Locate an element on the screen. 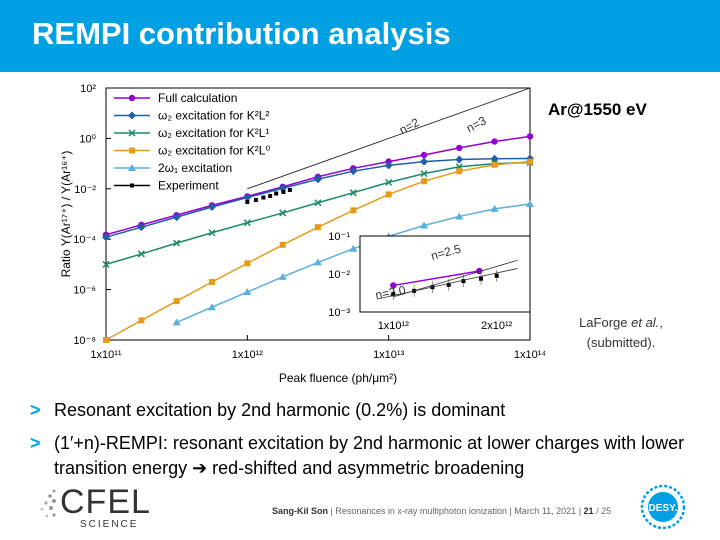 Image resolution: width=720 pixels, height=540 pixels. slide-title: REMPI contribution analysis is located at coordinates (241, 33).